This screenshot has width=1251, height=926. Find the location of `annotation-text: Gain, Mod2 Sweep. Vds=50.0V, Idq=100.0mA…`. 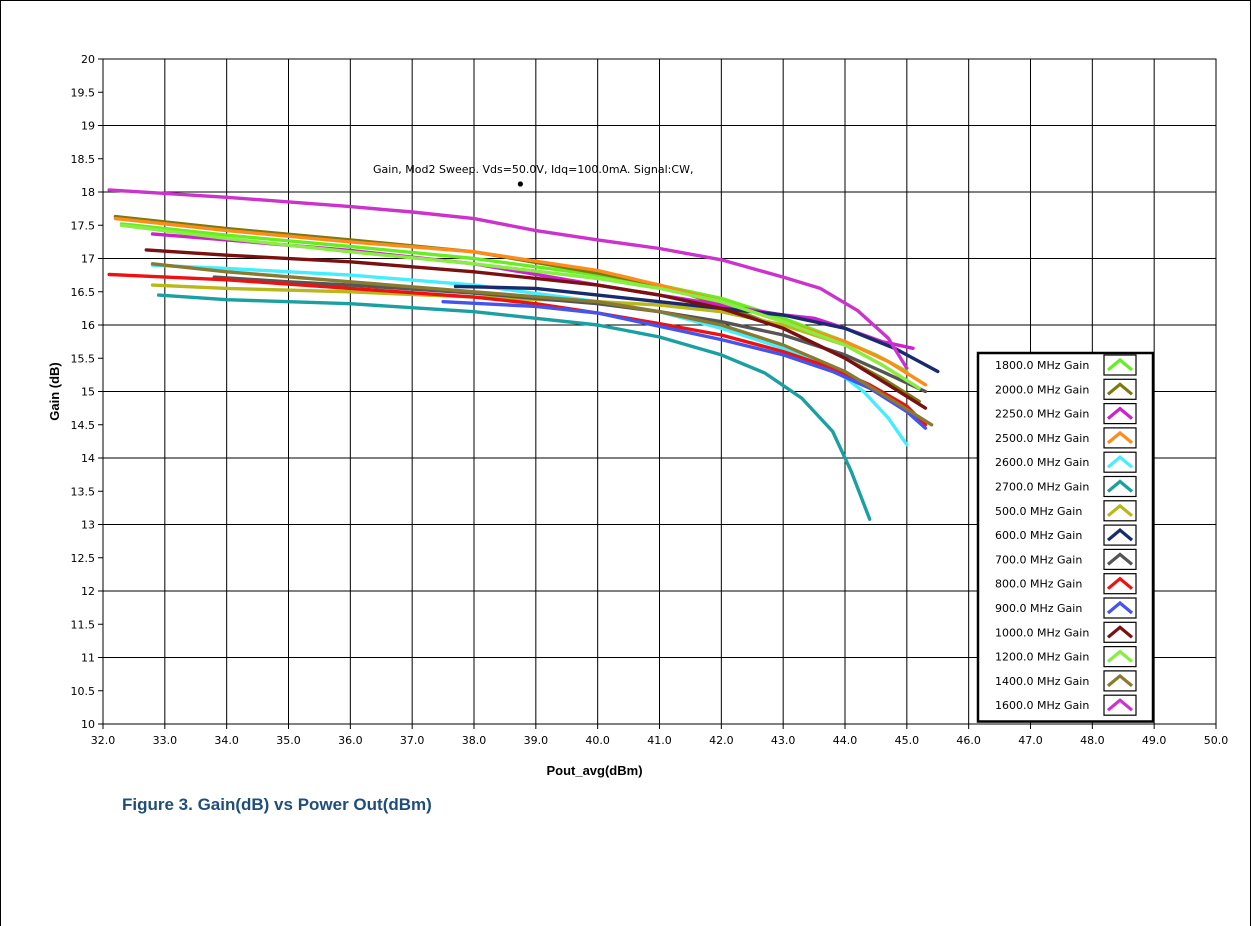

annotation-text: Gain, Mod2 Sweep. Vds=50.0V, Idq=100.0mA… is located at coordinates (533, 169).